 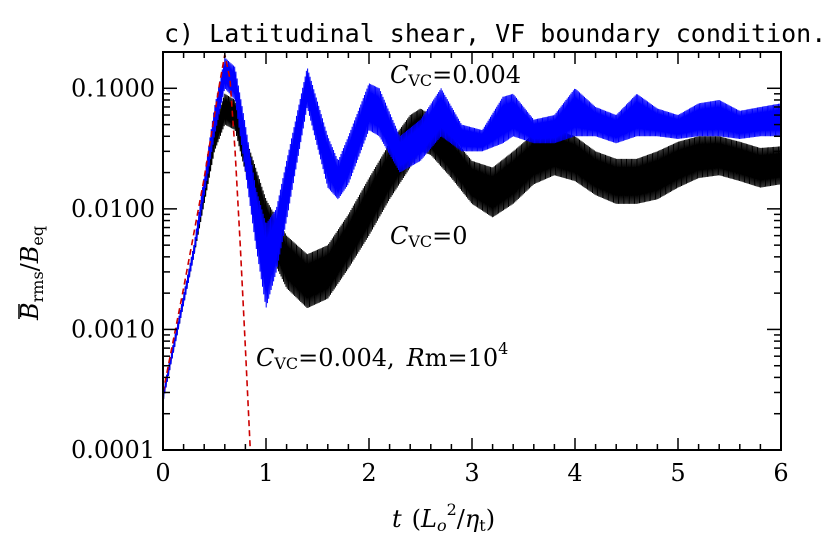 What do you see at coordinates (265, 473) in the screenshot?
I see `x-tick-label: 1` at bounding box center [265, 473].